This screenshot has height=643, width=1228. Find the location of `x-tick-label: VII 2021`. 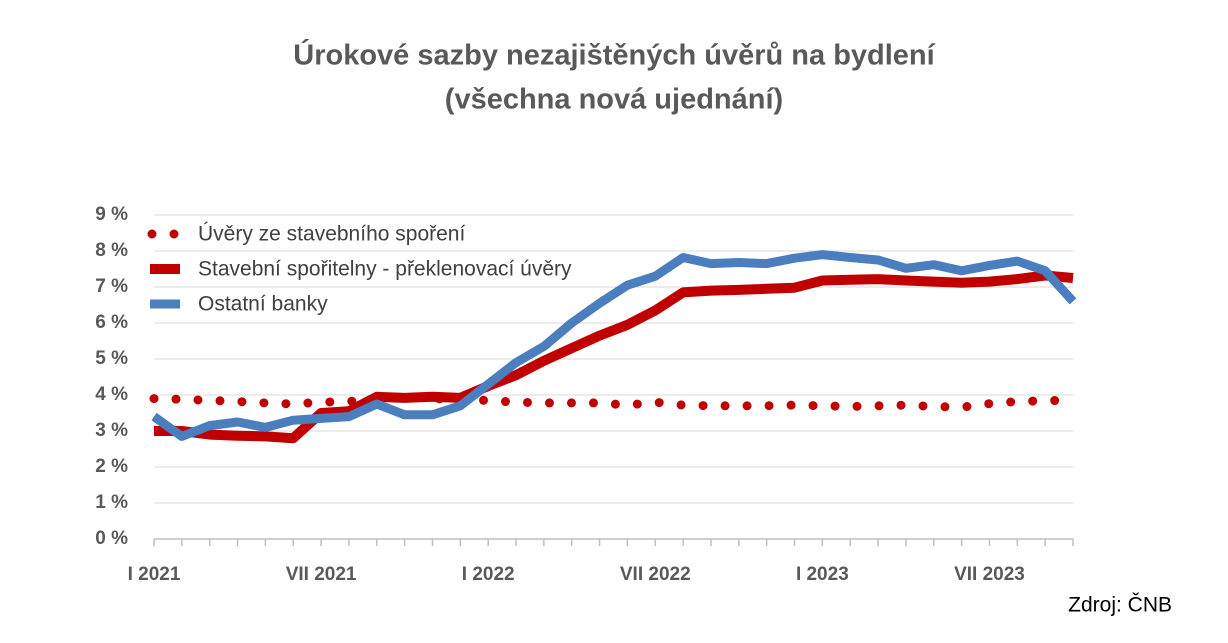

x-tick-label: VII 2021 is located at coordinates (321, 574).